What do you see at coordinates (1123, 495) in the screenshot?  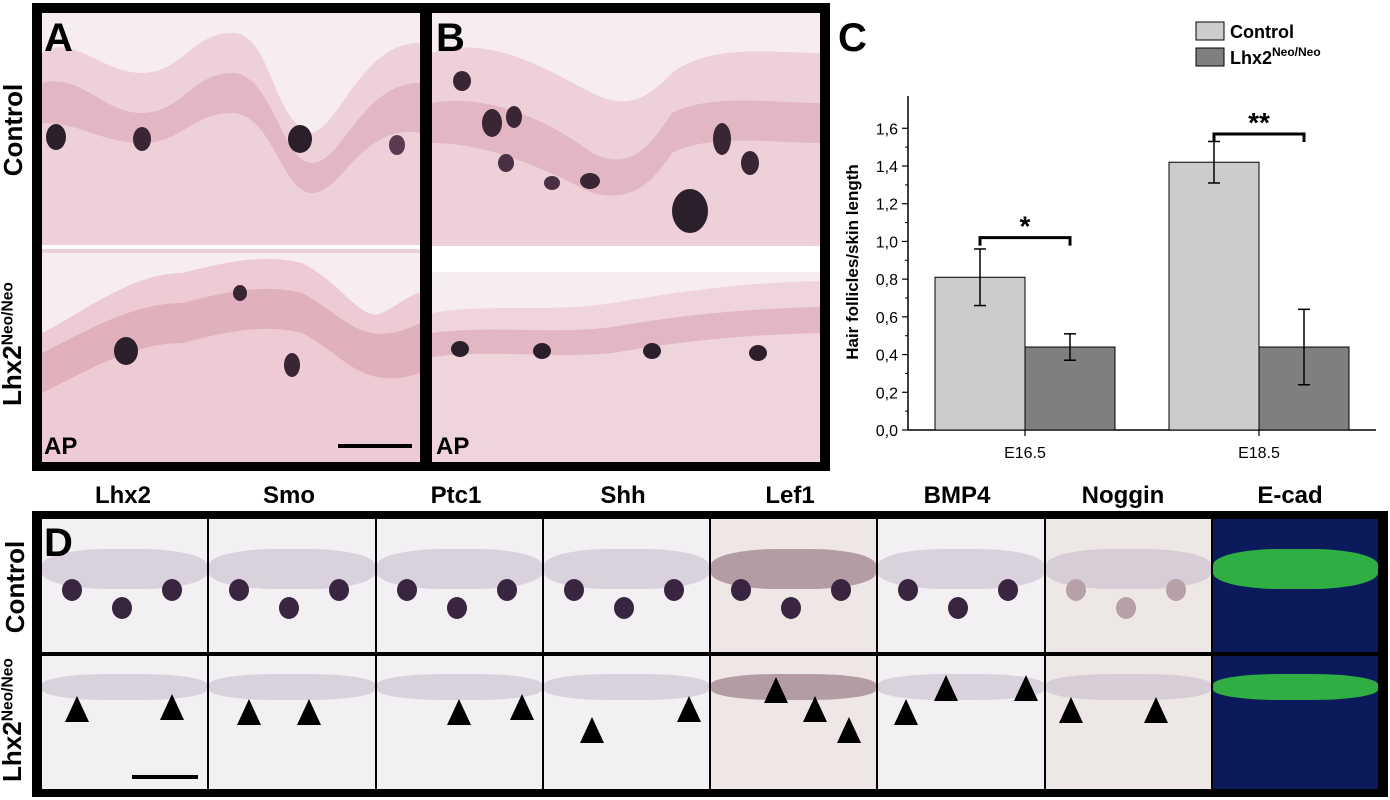 I see `header-noggin: Noggin` at bounding box center [1123, 495].